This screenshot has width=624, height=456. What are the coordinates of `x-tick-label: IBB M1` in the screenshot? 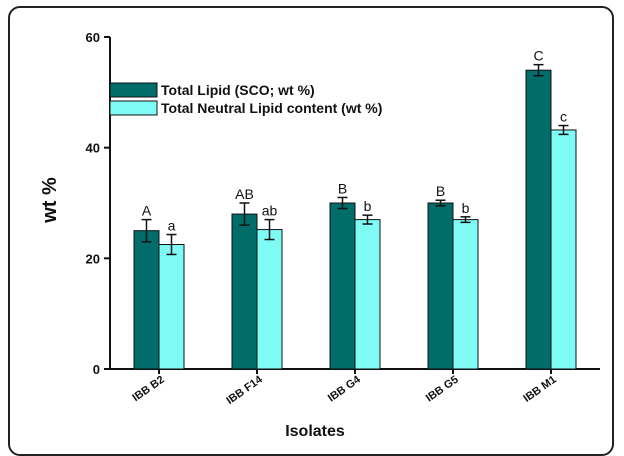 It's located at (539, 389).